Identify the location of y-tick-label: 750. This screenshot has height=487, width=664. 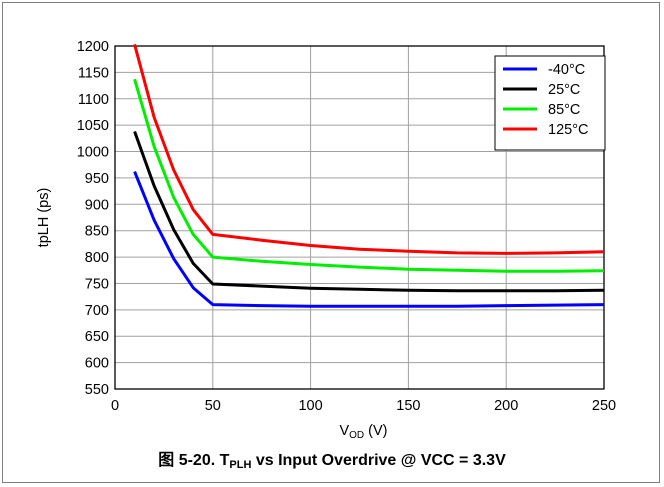
(97, 284).